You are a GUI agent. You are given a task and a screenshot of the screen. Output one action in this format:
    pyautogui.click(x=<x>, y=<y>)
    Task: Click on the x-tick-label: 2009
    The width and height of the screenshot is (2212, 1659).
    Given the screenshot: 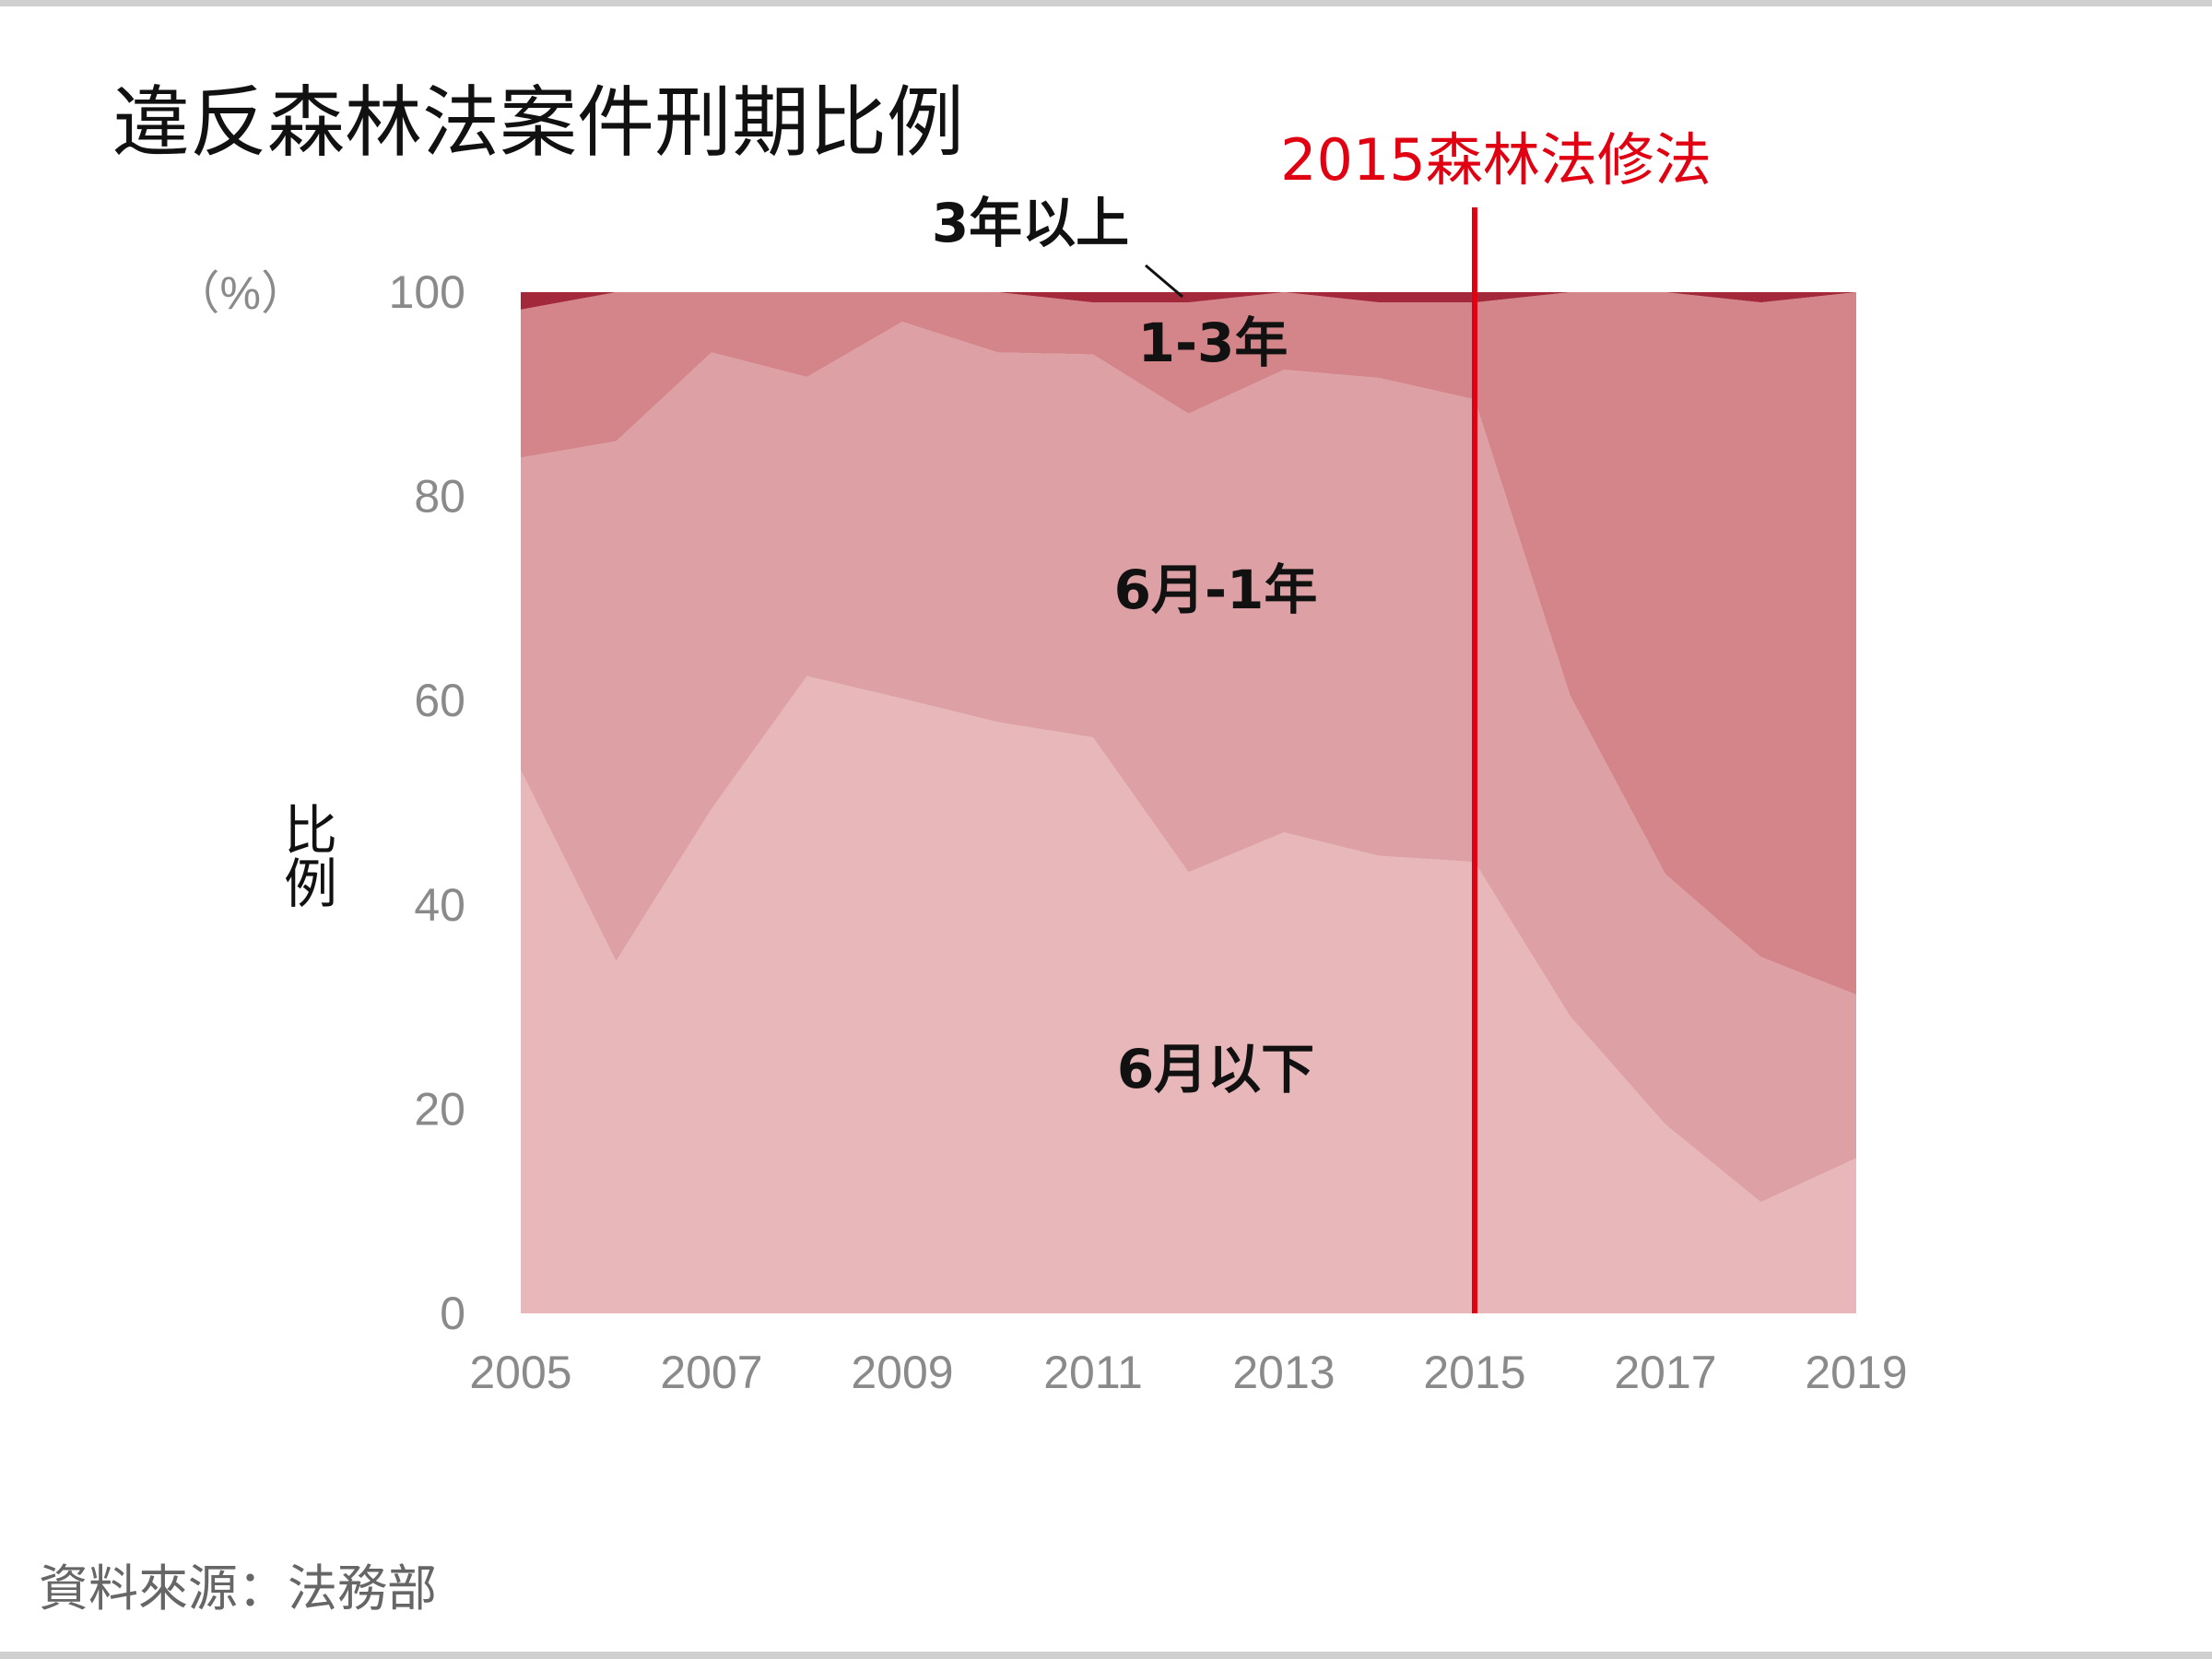 What is the action you would take?
    pyautogui.click(x=902, y=1372)
    